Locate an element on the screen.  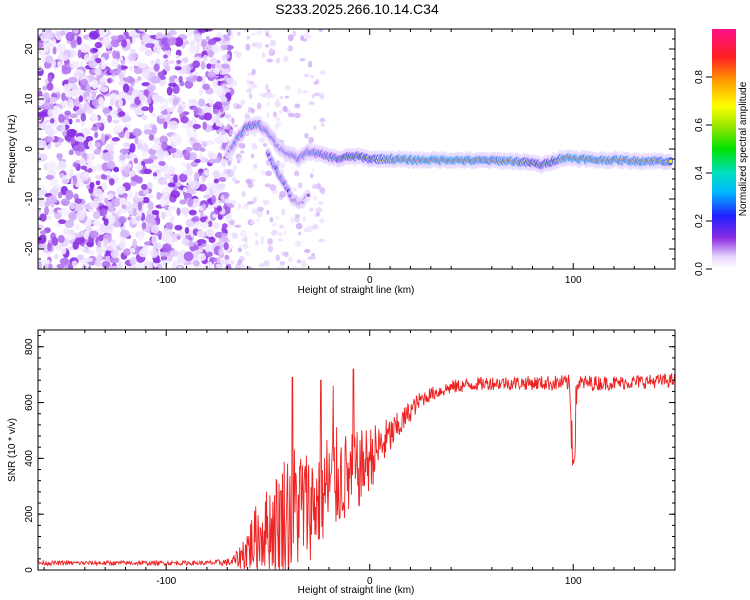
spectrogram-x-label: Height of straight line (km) is located at coordinates (356, 290).